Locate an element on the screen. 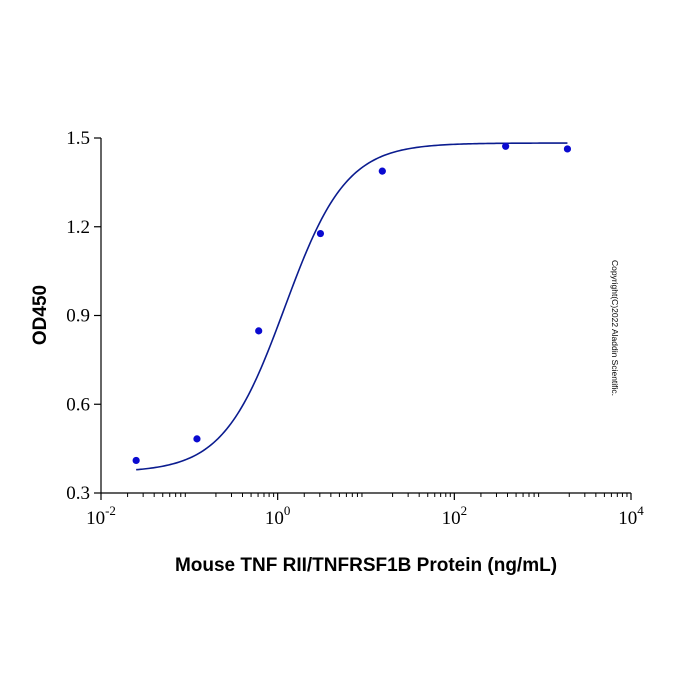  y-tick-label: 0.9 is located at coordinates (78, 316).